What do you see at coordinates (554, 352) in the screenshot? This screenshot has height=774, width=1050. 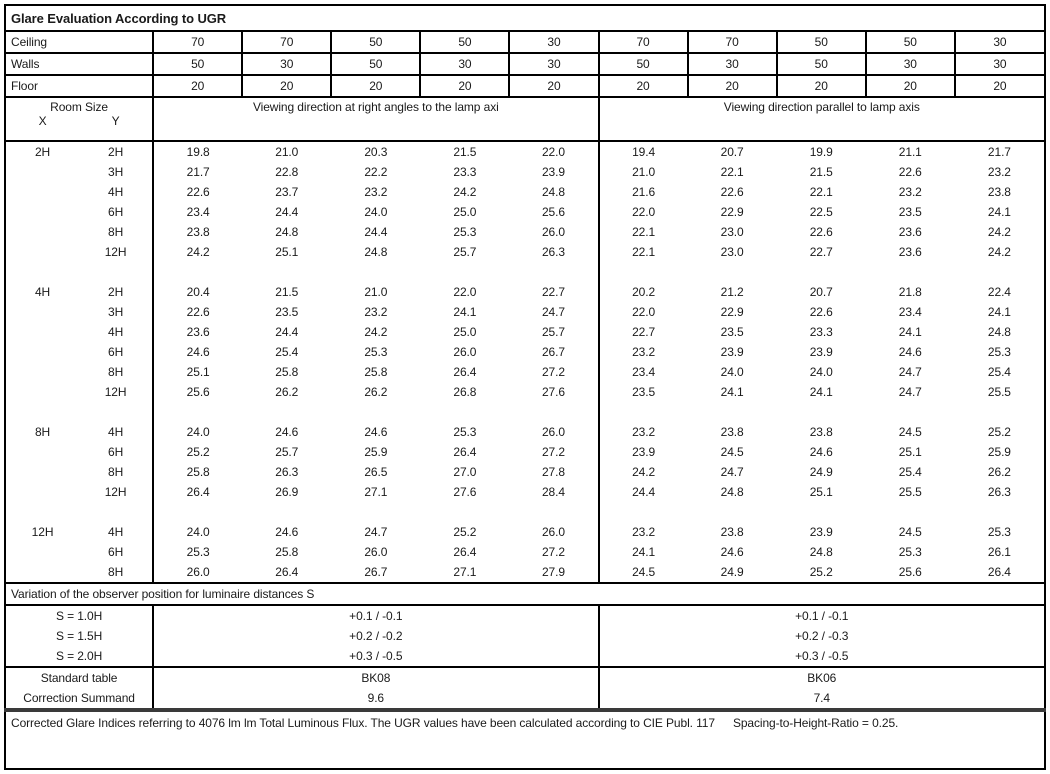 I see `ugr-value-cell: 26.7` at bounding box center [554, 352].